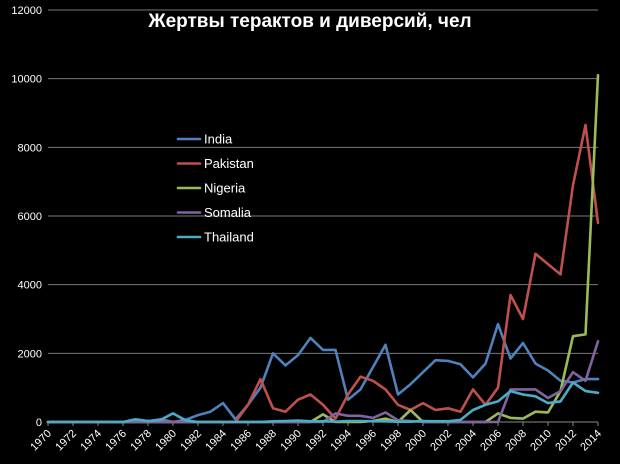  Describe the element at coordinates (30, 354) in the screenshot. I see `y-tick-label: 2000` at that location.